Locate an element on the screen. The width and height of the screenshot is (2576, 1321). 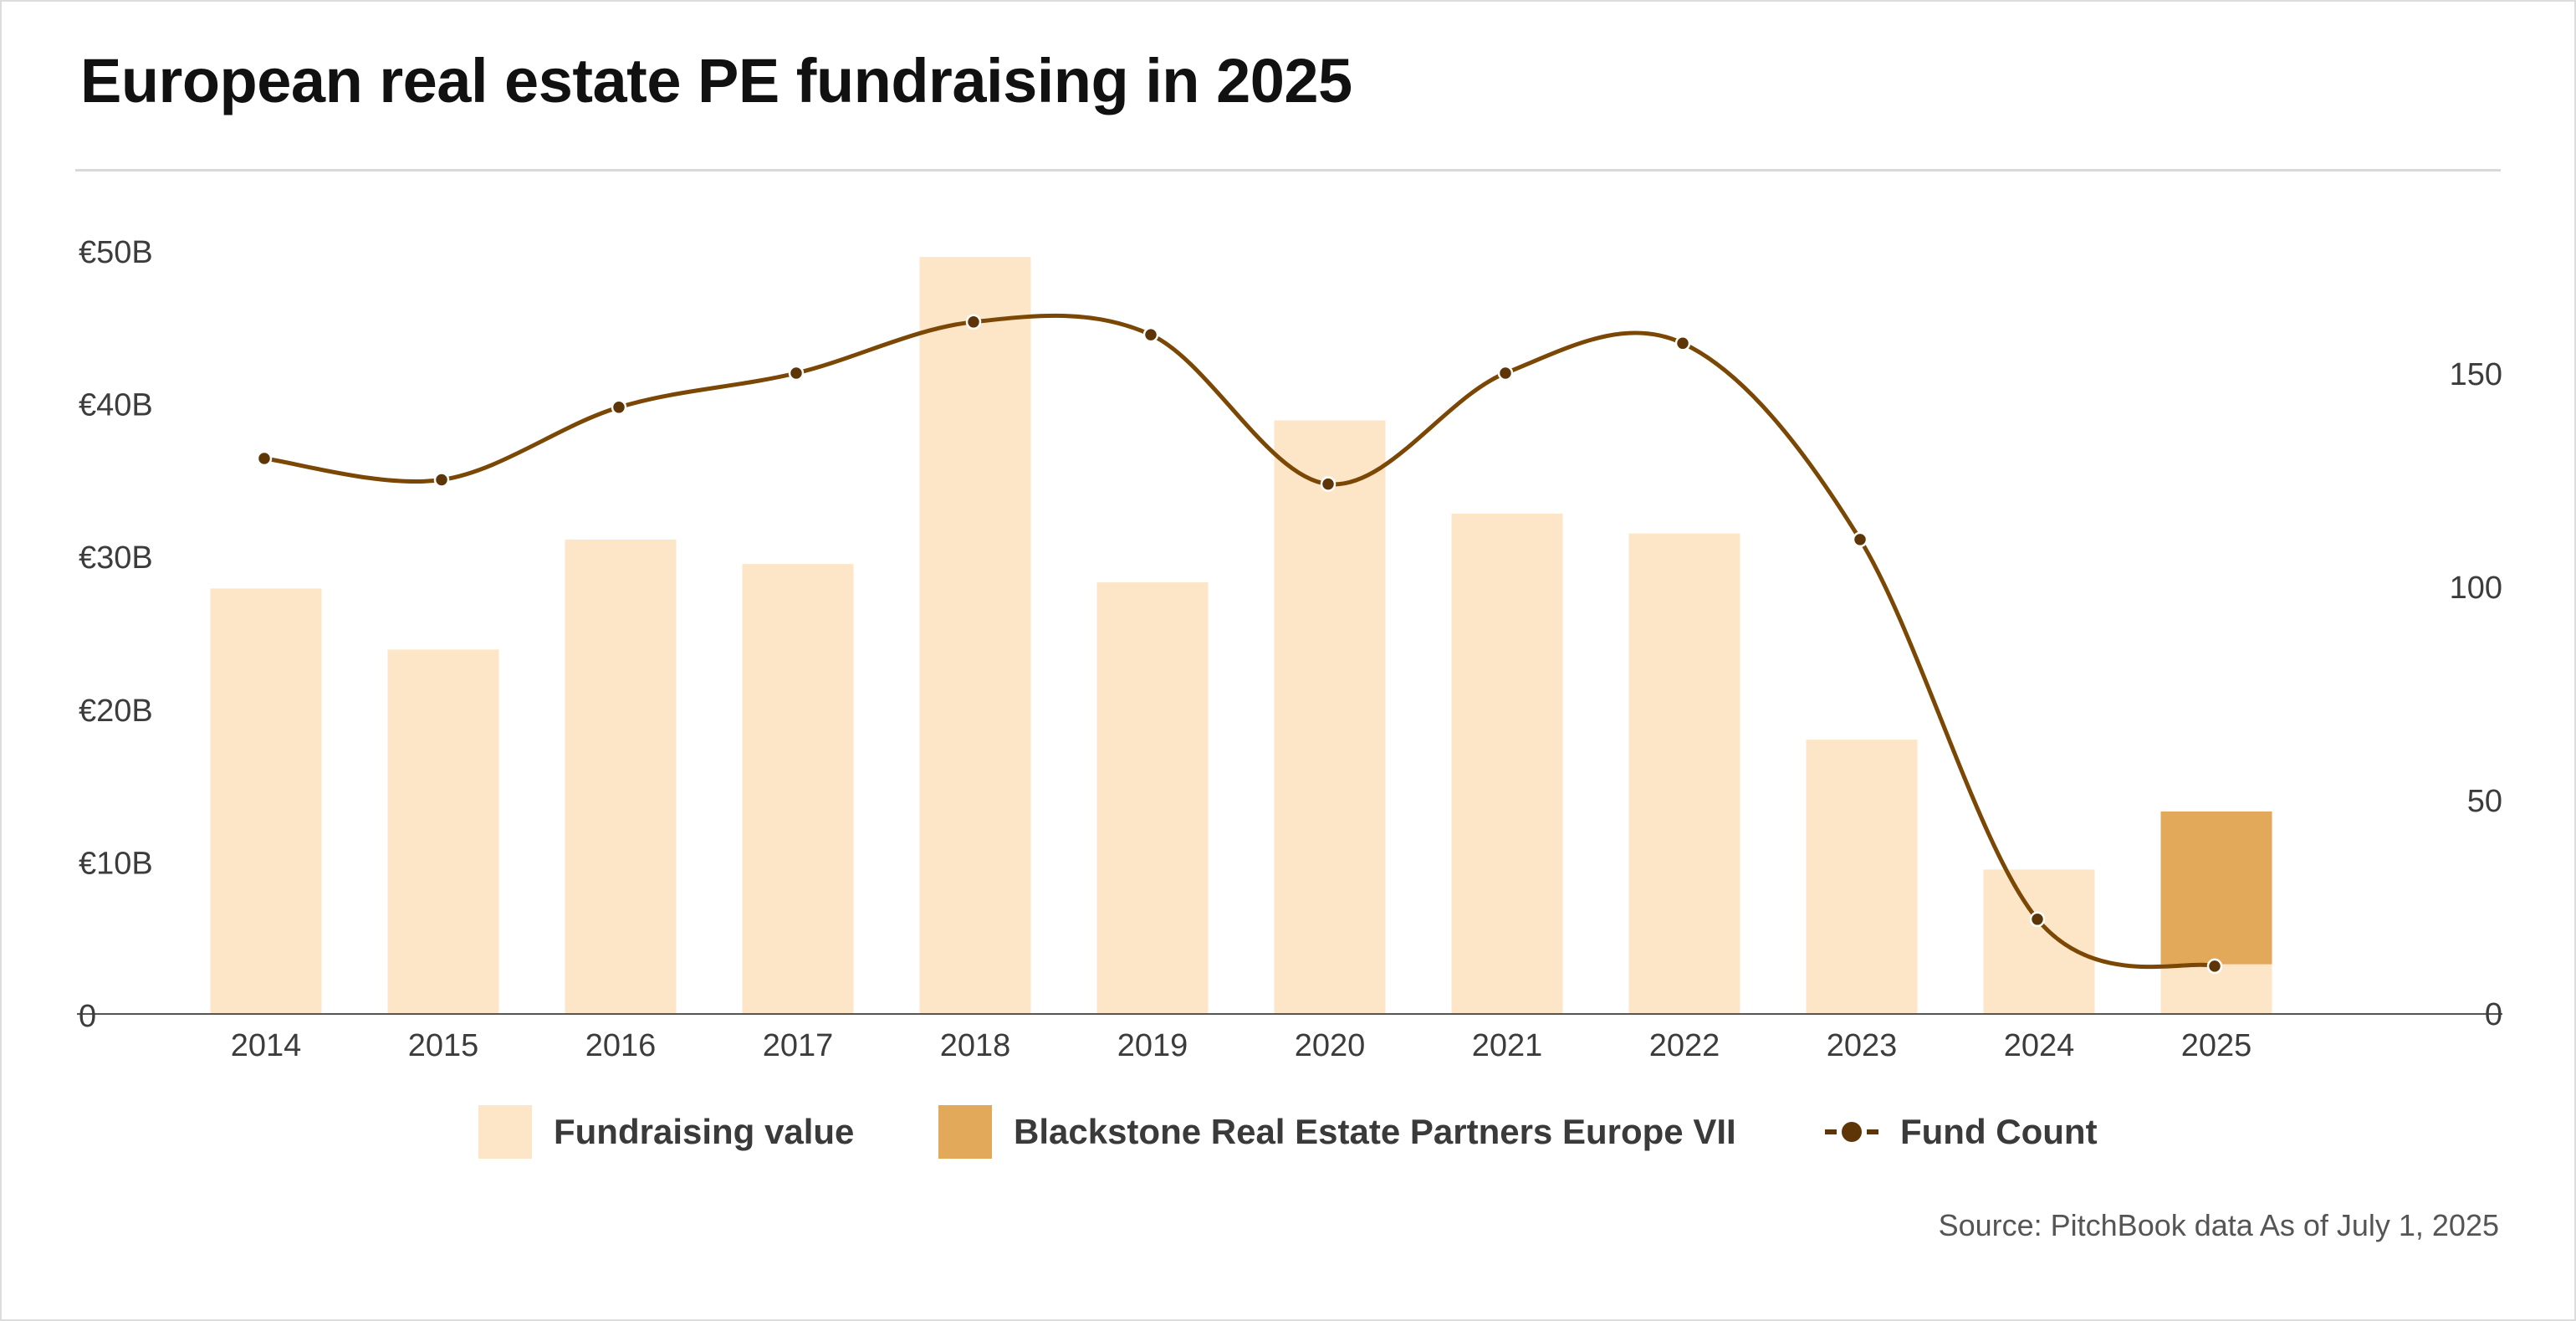
bar-fundraising-value-2014 is located at coordinates (266, 800).